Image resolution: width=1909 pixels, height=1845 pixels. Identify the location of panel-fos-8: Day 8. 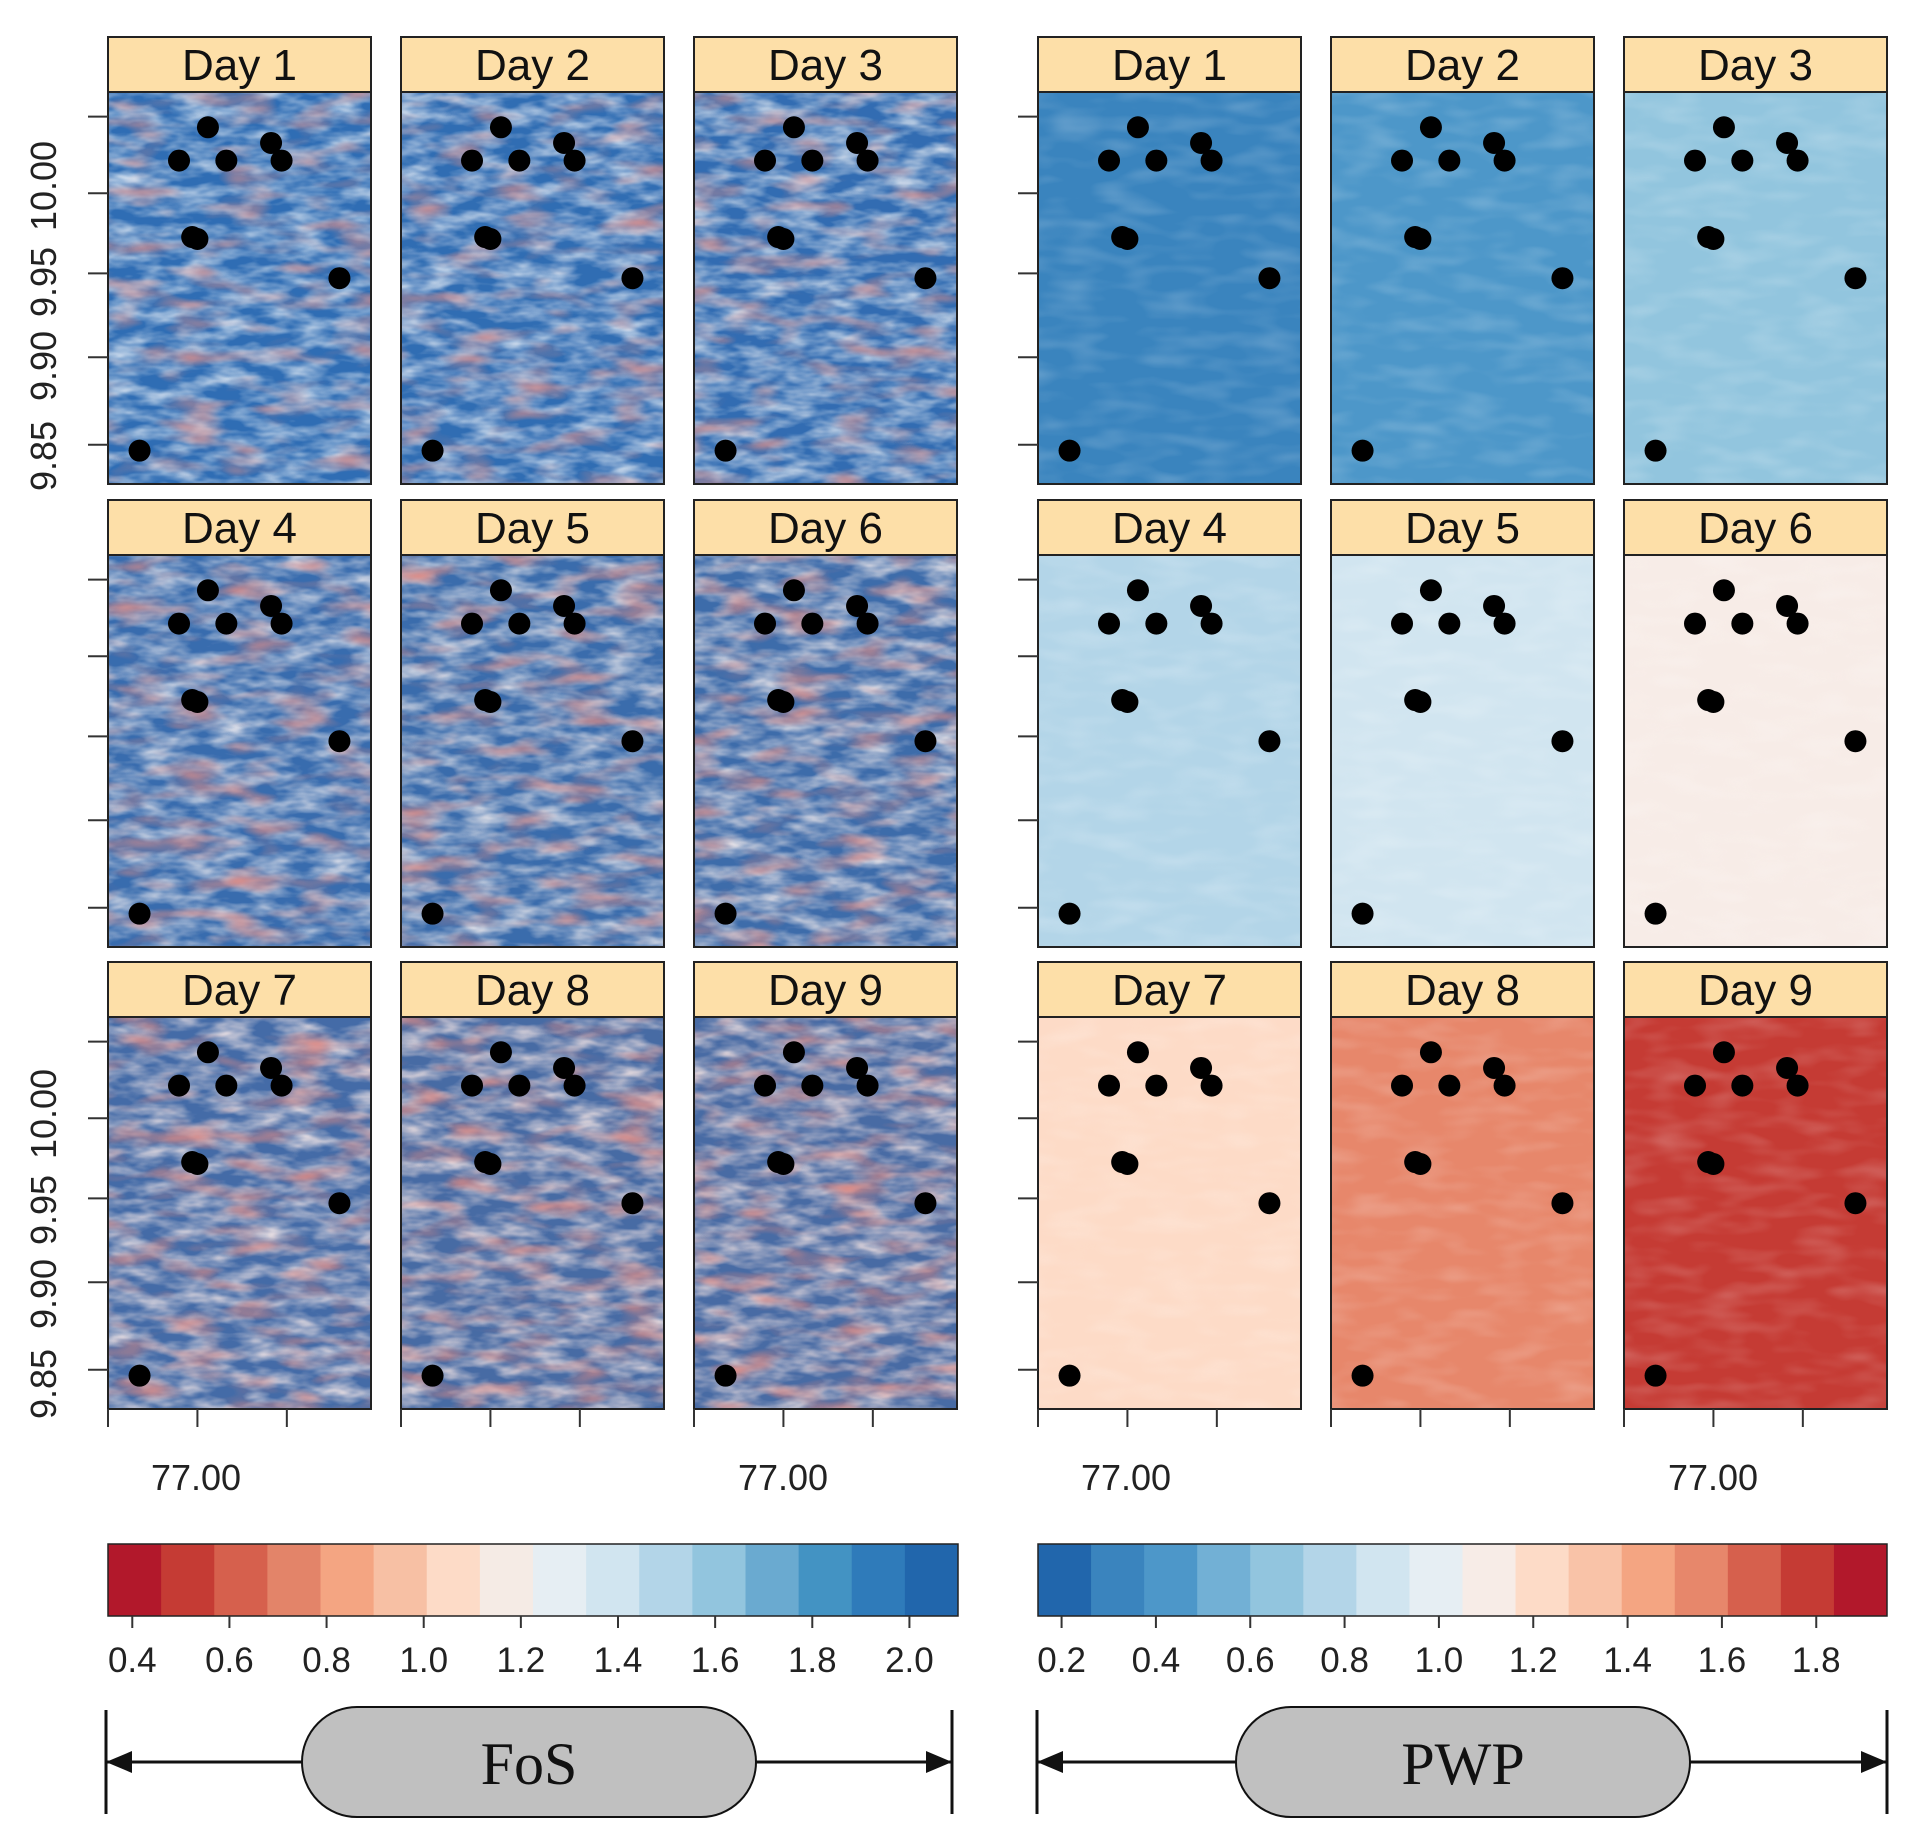
(532, 1194).